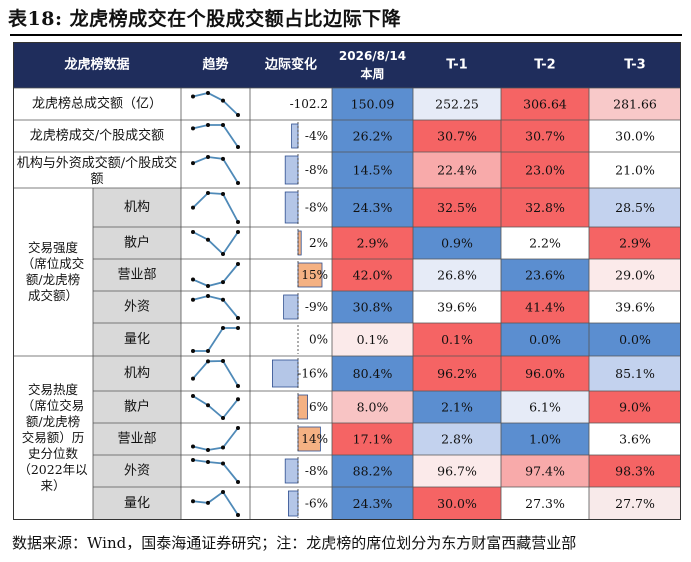  What do you see at coordinates (373, 275) in the screenshot?
I see `value-text: 42.0%` at bounding box center [373, 275].